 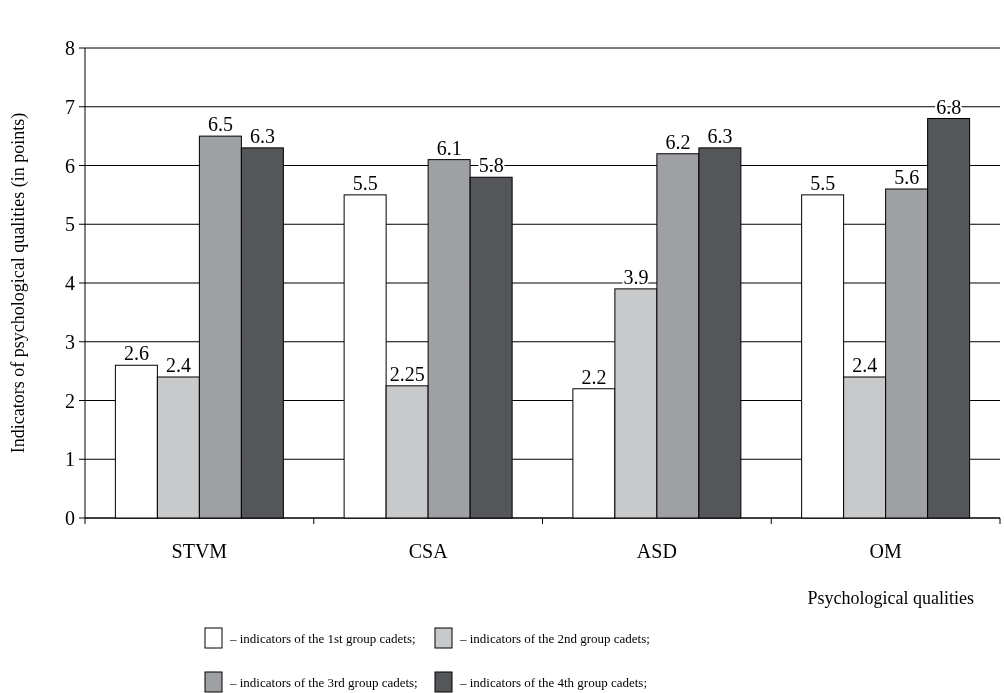 What do you see at coordinates (70, 341) in the screenshot?
I see `y-tick-label: 3` at bounding box center [70, 341].